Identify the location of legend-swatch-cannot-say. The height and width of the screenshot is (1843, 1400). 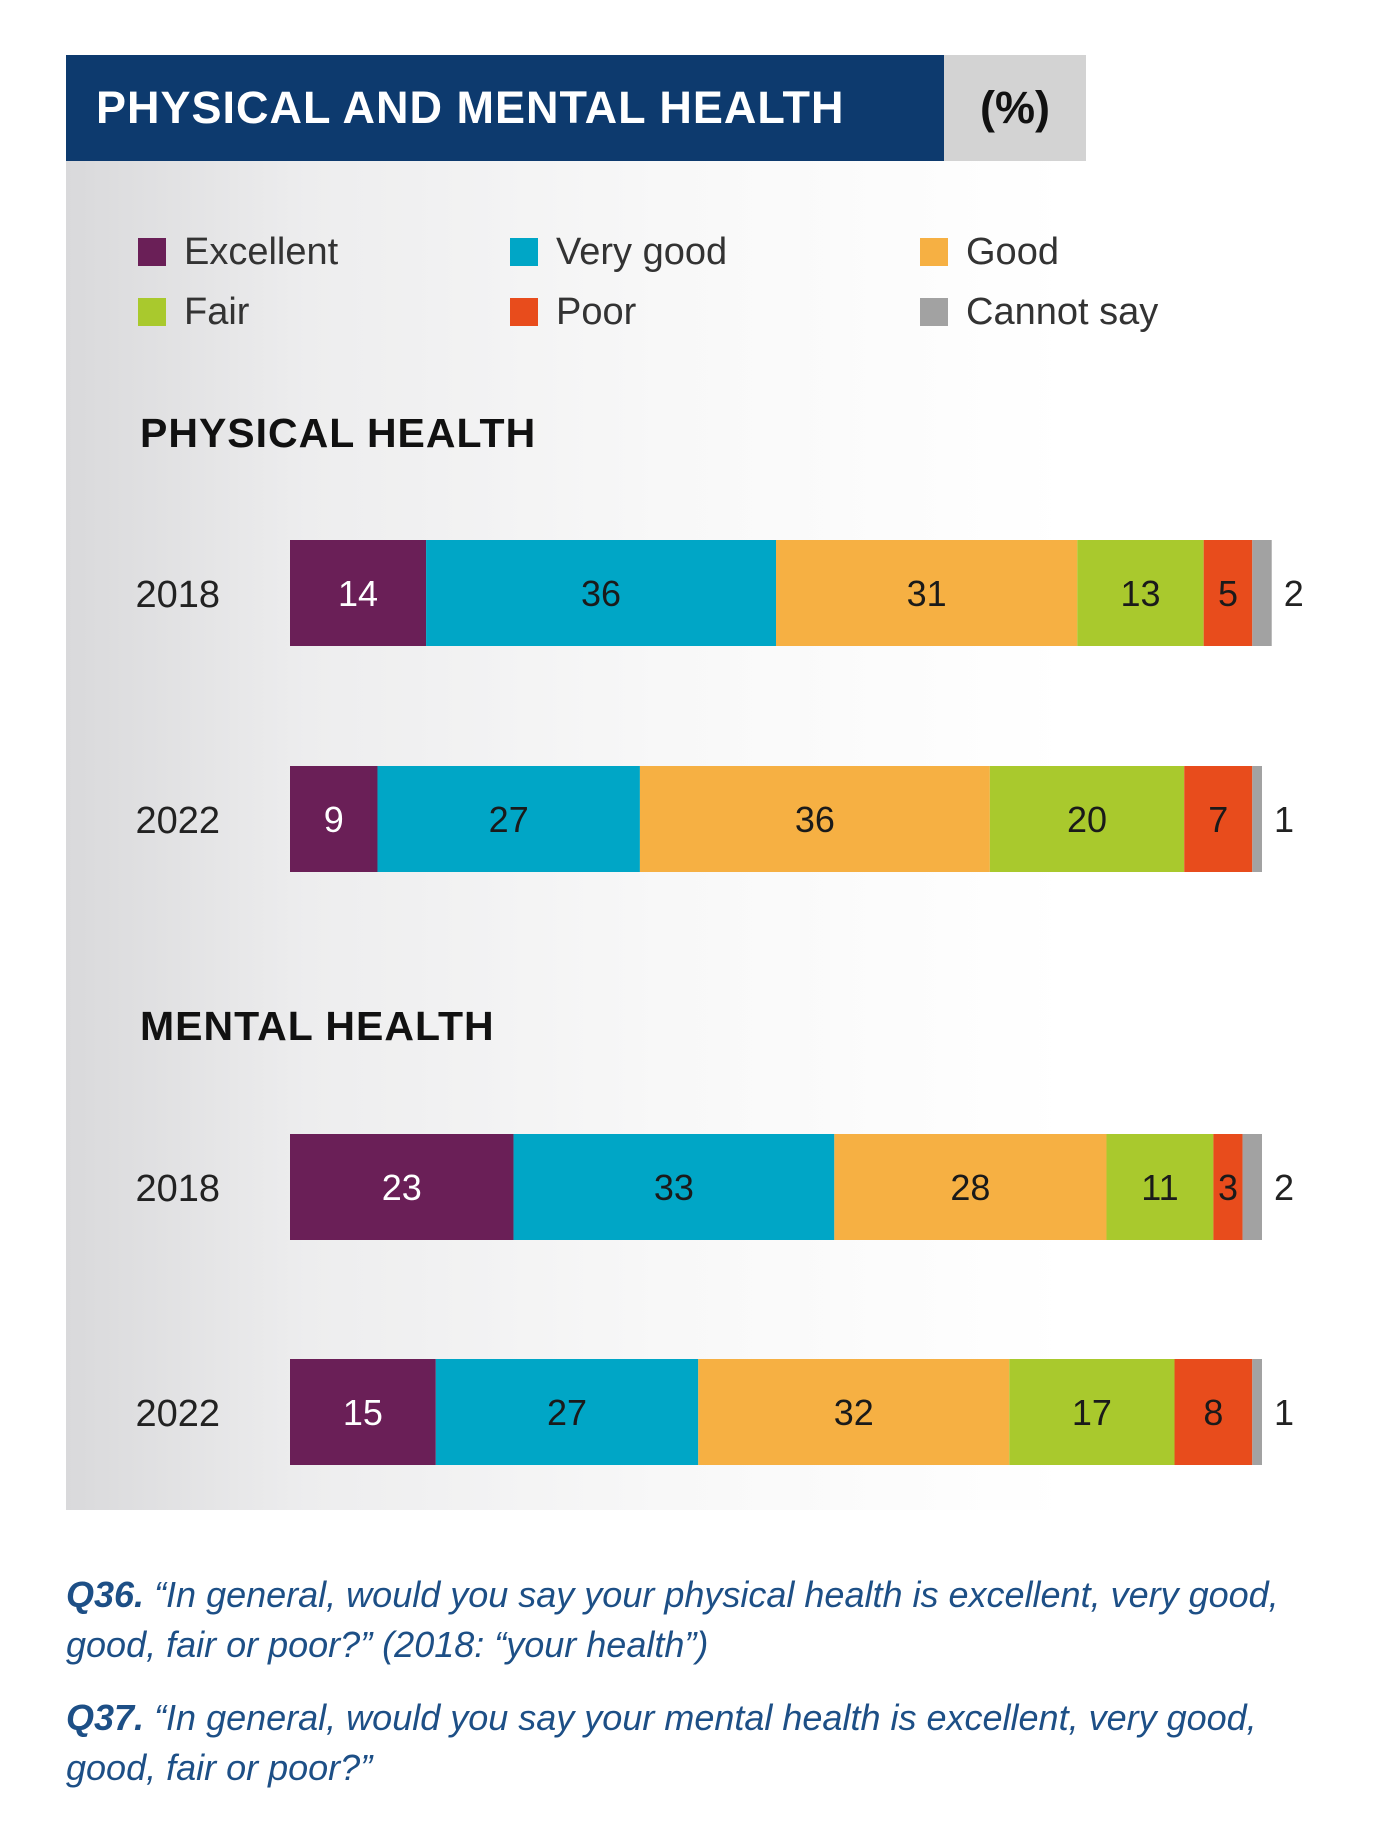
(934, 312).